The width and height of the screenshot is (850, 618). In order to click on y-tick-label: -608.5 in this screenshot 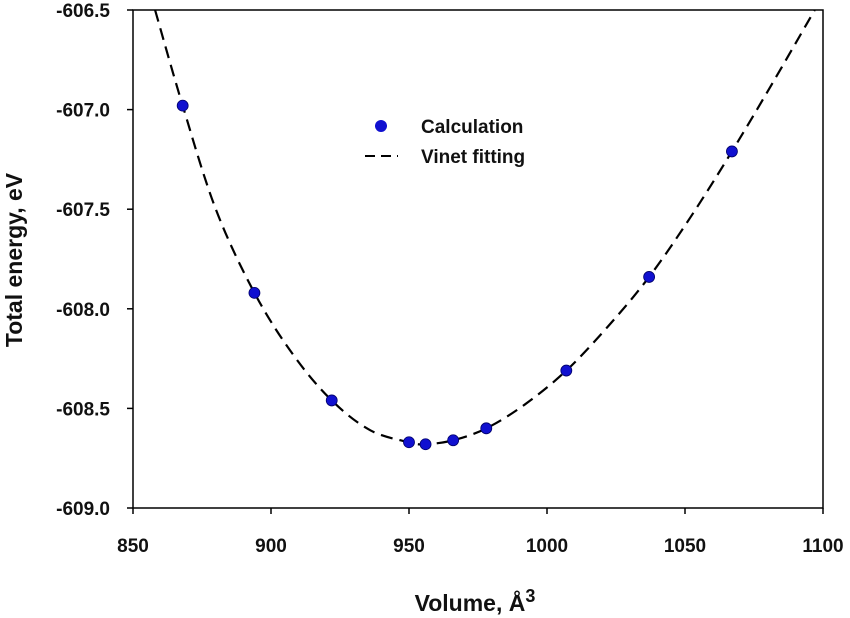, I will do `click(83, 409)`.